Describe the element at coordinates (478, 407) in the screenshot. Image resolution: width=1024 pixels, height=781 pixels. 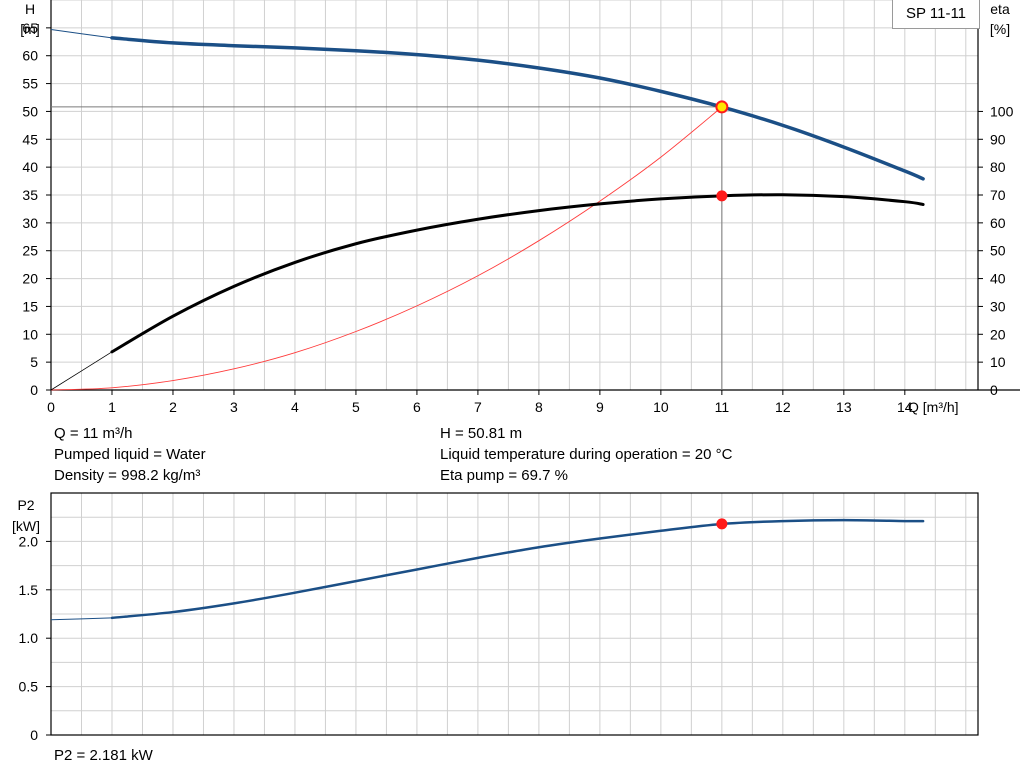
I see `x-tick-label: 7` at that location.